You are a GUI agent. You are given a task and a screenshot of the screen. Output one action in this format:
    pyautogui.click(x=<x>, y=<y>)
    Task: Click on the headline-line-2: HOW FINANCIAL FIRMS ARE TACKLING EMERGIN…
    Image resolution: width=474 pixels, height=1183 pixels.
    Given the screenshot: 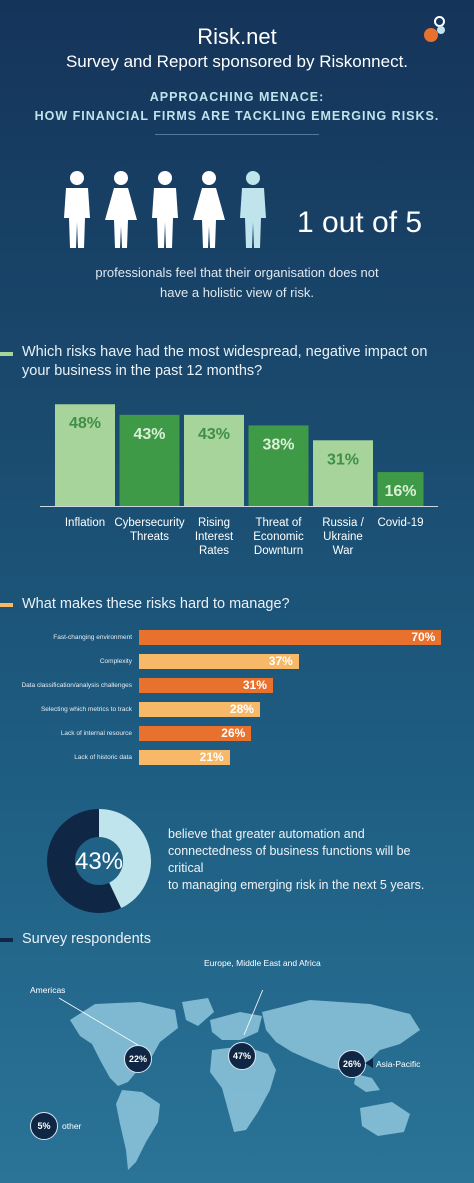 What is the action you would take?
    pyautogui.click(x=237, y=116)
    